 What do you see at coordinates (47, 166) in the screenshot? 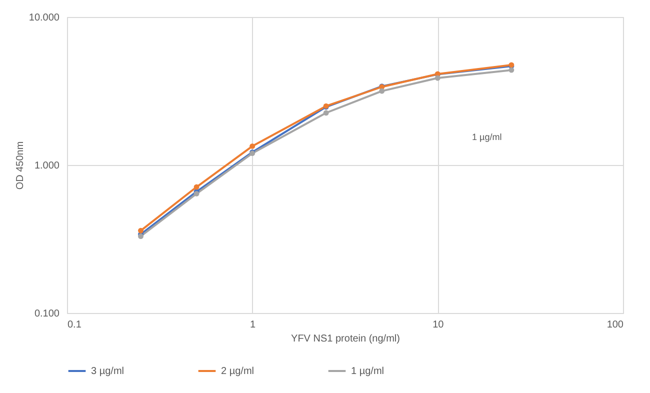
I see `y-tick-label: 1.000` at bounding box center [47, 166].